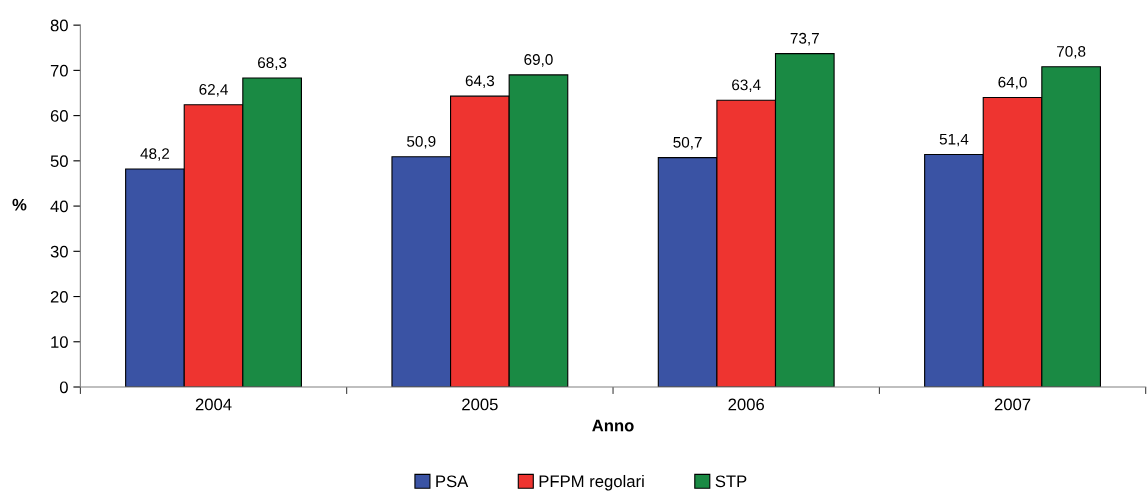 The width and height of the screenshot is (1148, 493). What do you see at coordinates (59, 161) in the screenshot?
I see `y-tick-label: 50` at bounding box center [59, 161].